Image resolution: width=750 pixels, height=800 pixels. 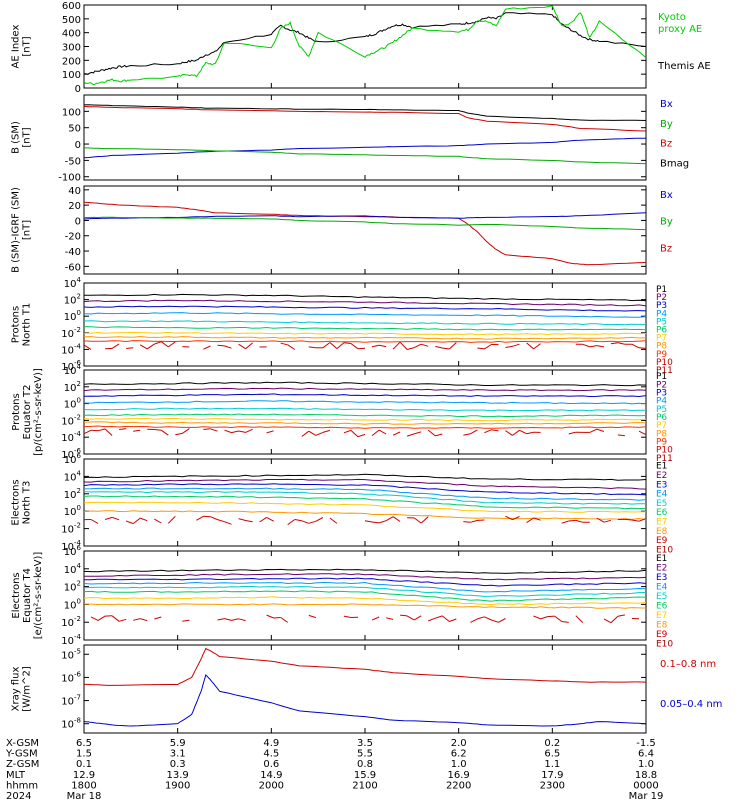 I want to click on legend-entry: 0.05–0.4 nm, so click(x=691, y=704).